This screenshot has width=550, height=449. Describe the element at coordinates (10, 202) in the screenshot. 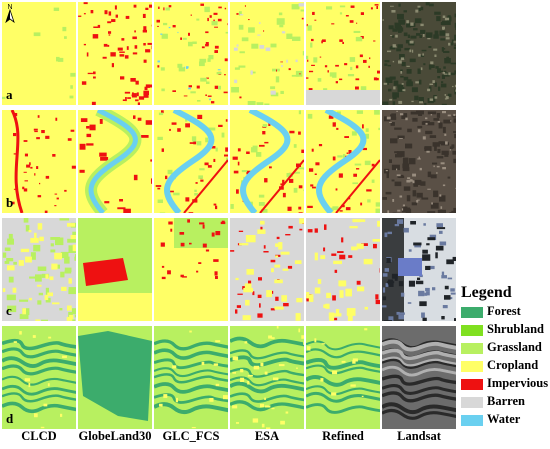

I see `row-label-b: b` at that location.